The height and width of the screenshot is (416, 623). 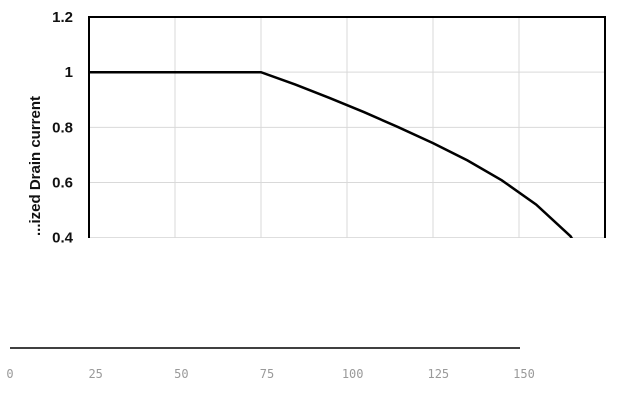 What do you see at coordinates (62, 17) in the screenshot?
I see `y-tick-label-4: 1.2` at bounding box center [62, 17].